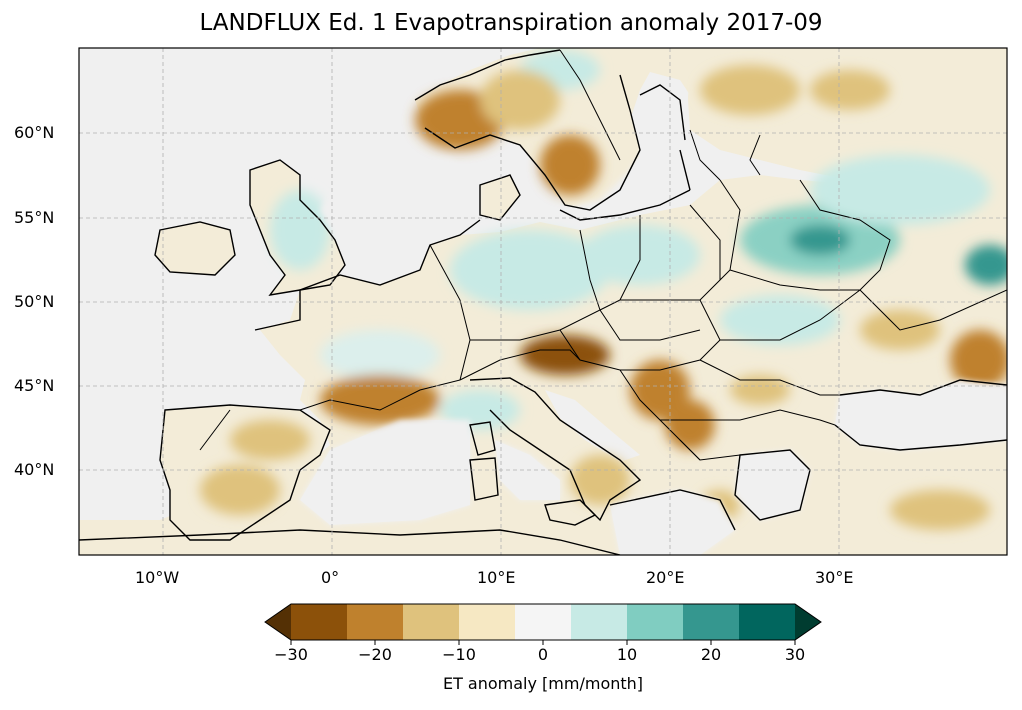  I want to click on lon-tick-label: 0°, so click(330, 577).